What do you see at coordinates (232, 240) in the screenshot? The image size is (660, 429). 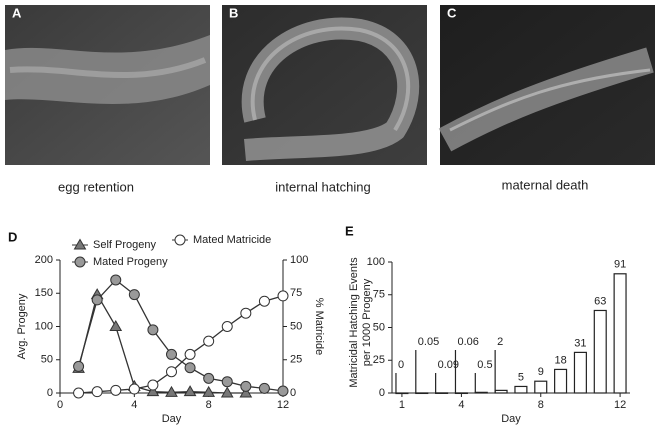 I see `legend-label: Mated Matricide` at bounding box center [232, 240].